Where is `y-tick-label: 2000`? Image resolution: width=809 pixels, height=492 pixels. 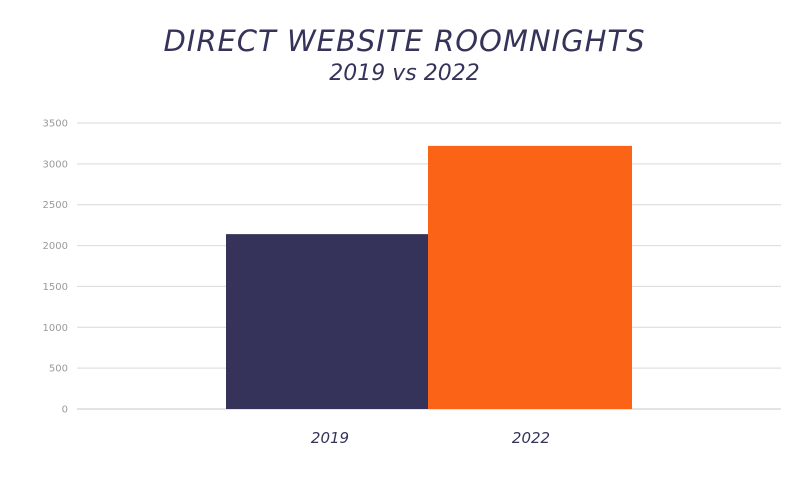
y-tick-label: 2000 is located at coordinates (55, 246).